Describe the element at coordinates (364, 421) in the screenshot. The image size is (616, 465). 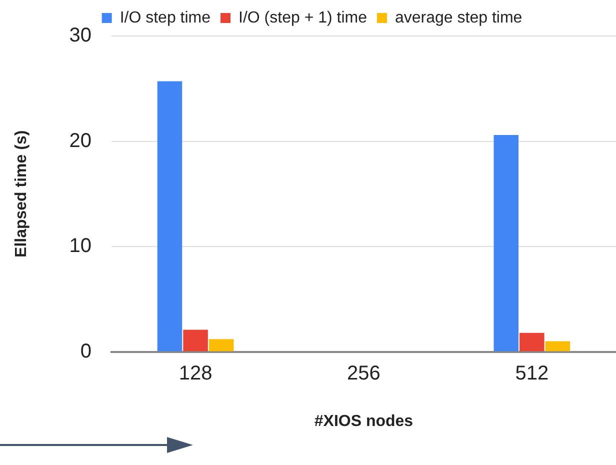
I see `x-axis-title: #XIOS nodes` at that location.